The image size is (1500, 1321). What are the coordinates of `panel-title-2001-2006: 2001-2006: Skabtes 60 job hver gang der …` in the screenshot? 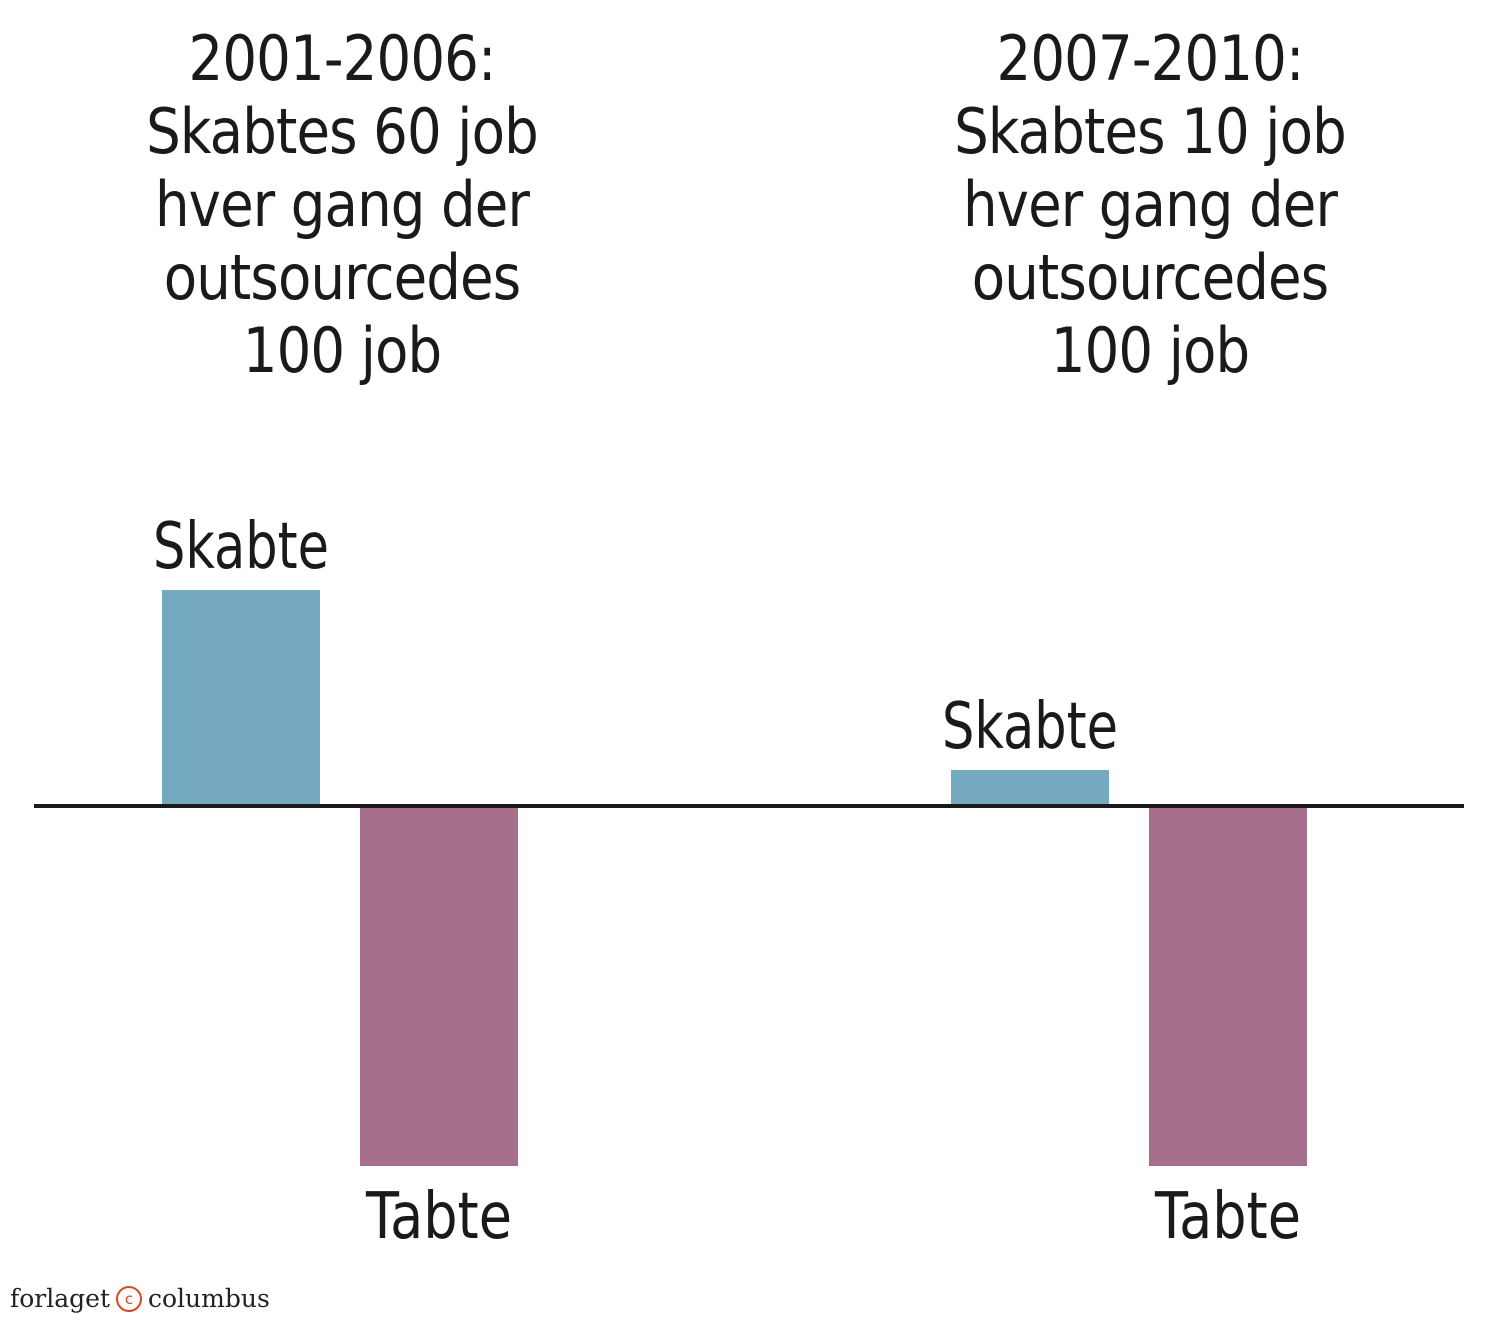 It's located at (342, 204).